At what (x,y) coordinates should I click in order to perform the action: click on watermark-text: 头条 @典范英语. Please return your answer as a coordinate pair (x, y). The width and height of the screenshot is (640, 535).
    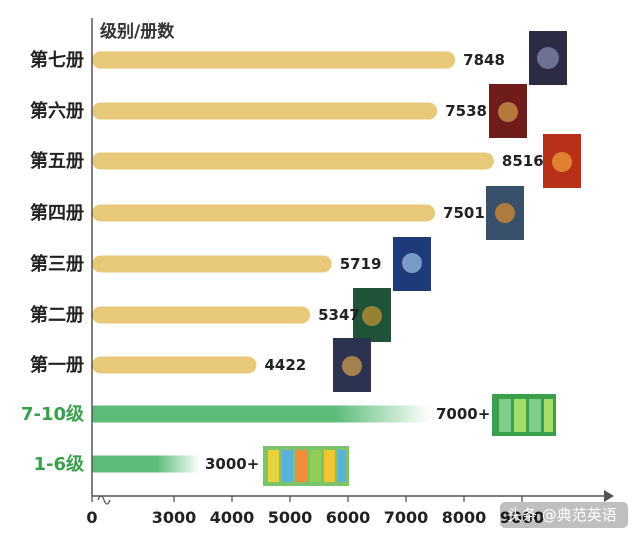
    Looking at the image, I should click on (562, 515).